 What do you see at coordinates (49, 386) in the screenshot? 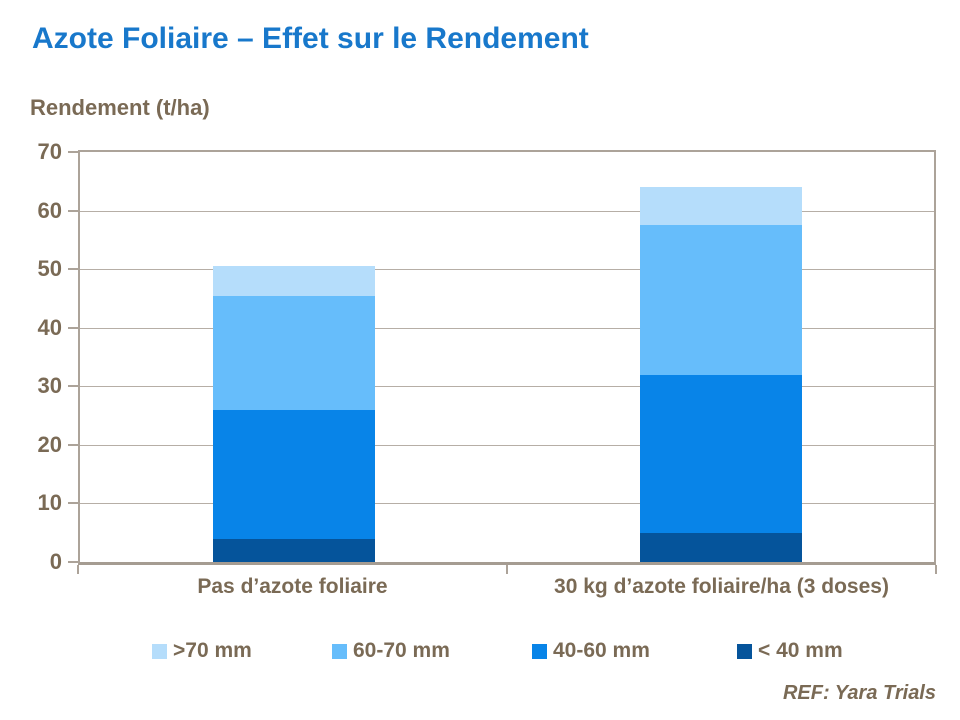
I see `y-tick-label: 30` at bounding box center [49, 386].